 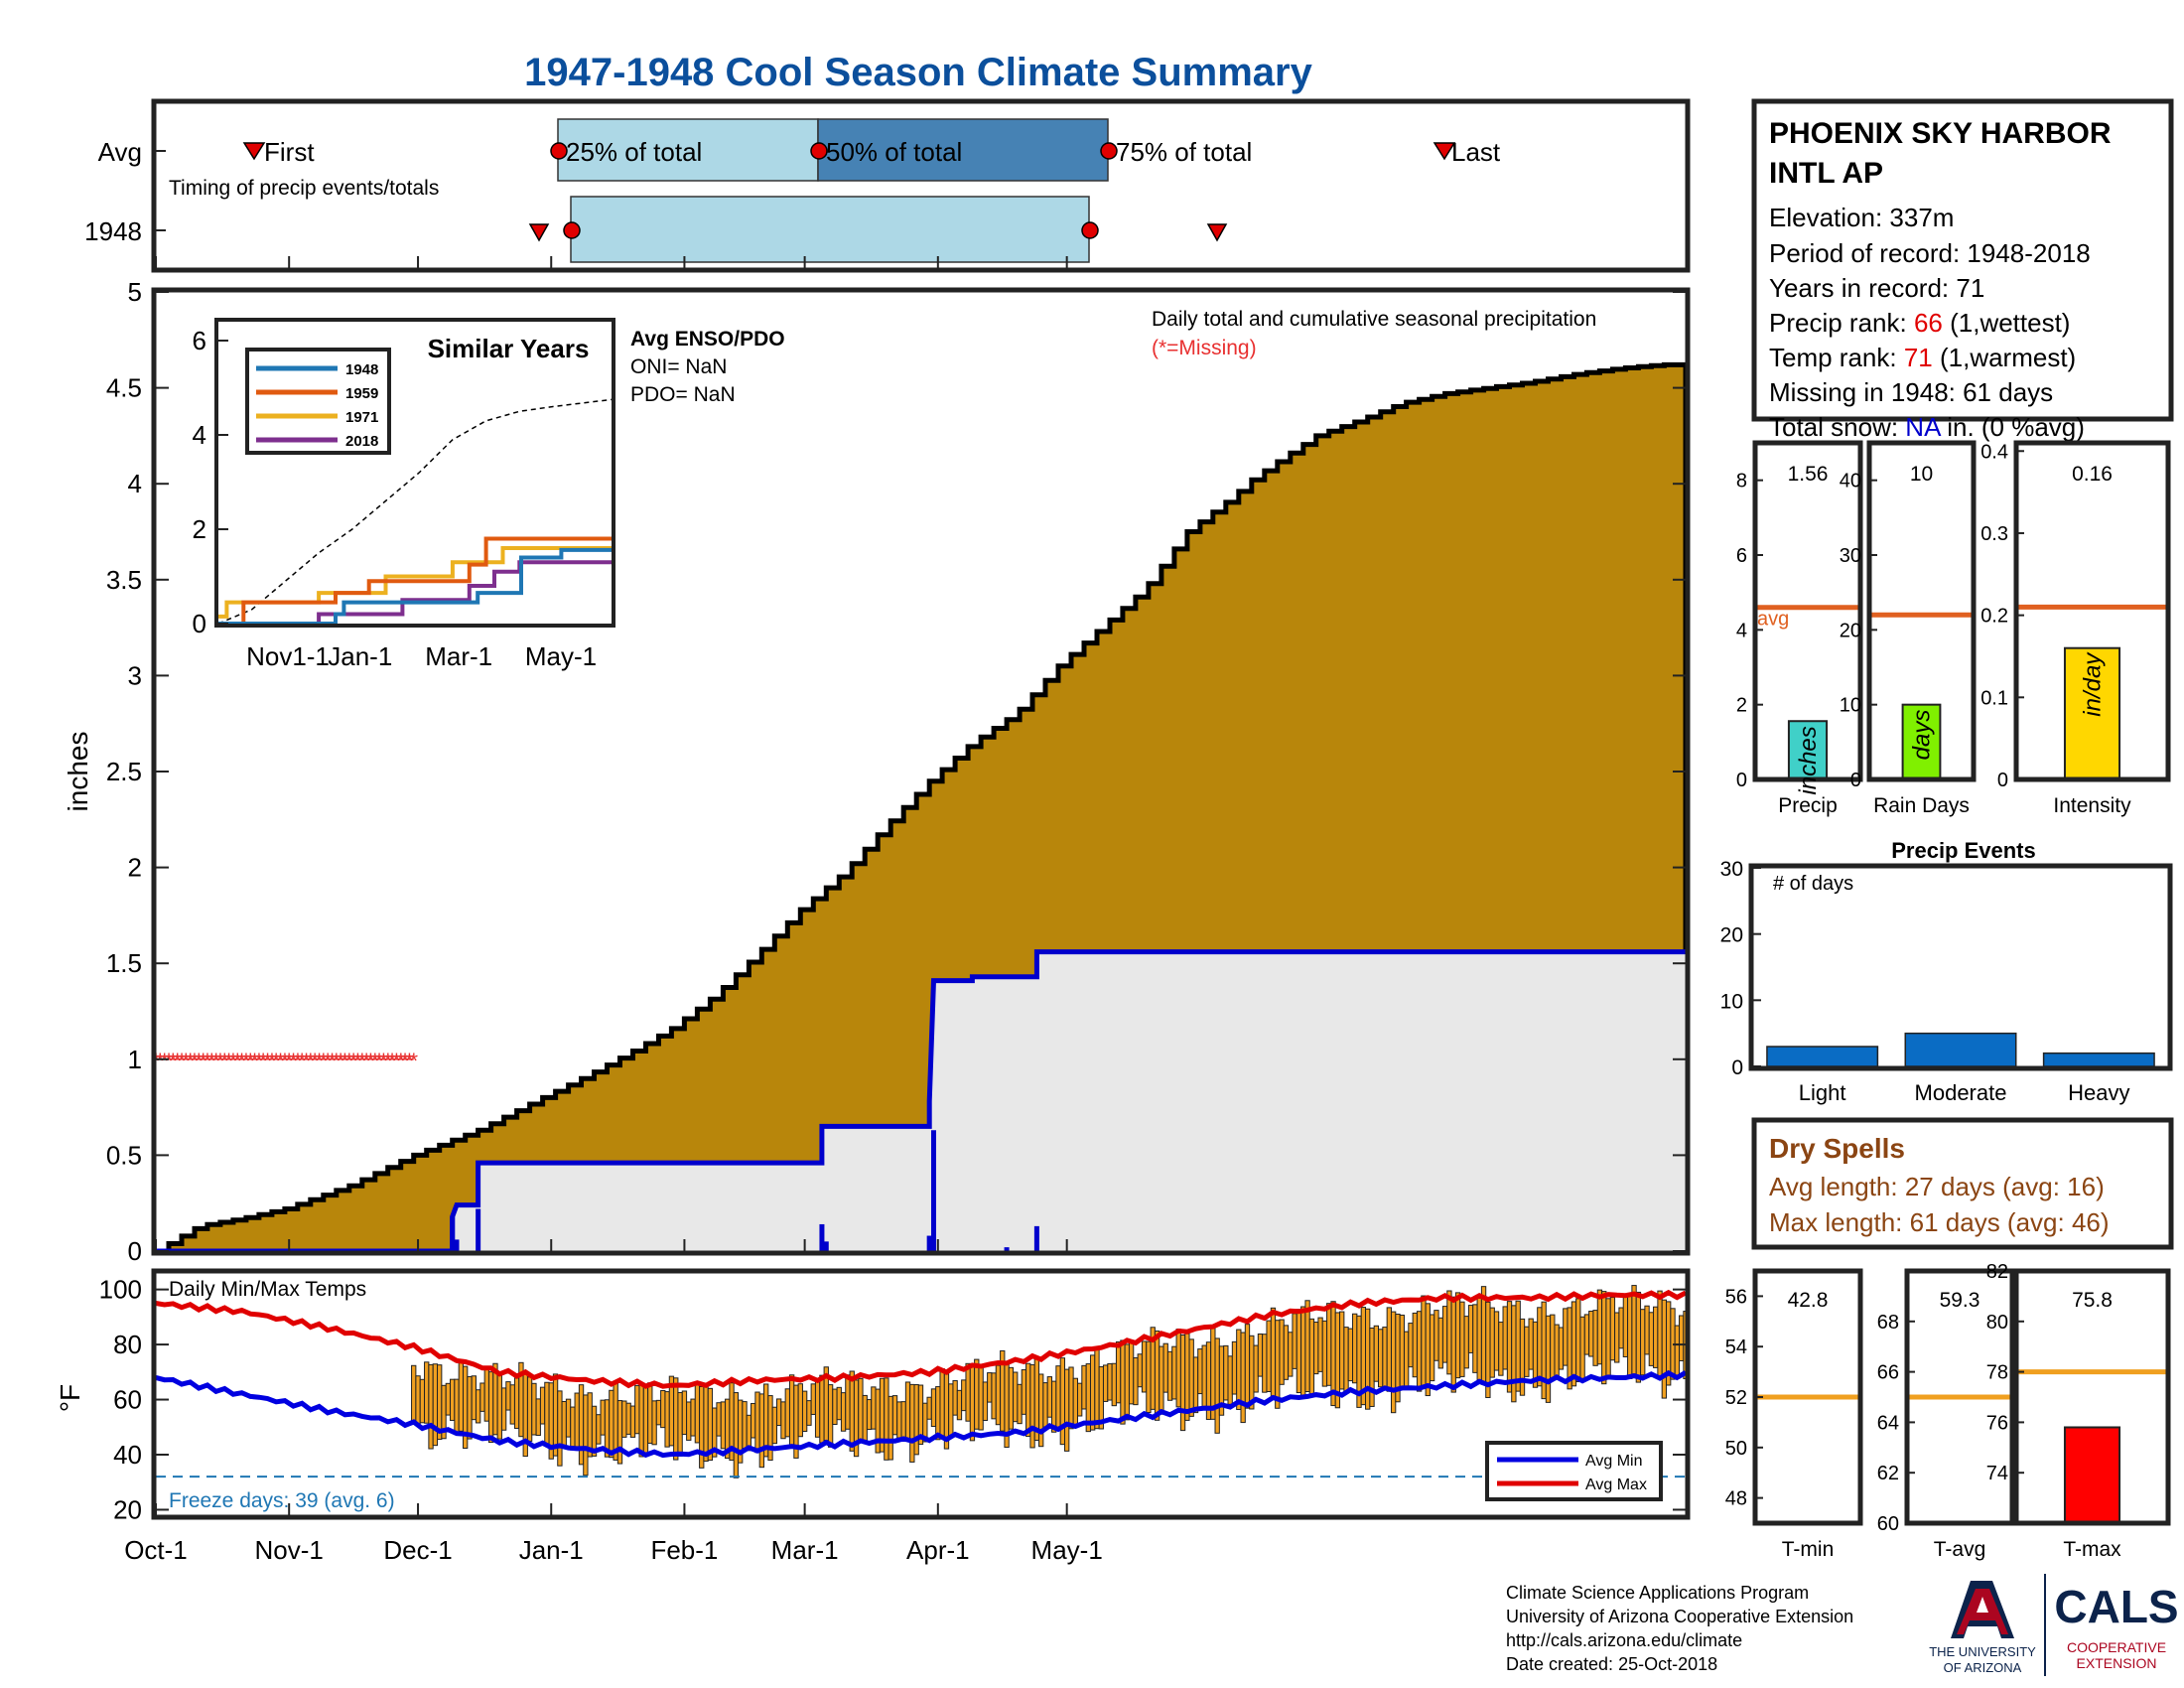 I want to click on station-period: Period of record: 1948-2018, so click(x=1930, y=253).